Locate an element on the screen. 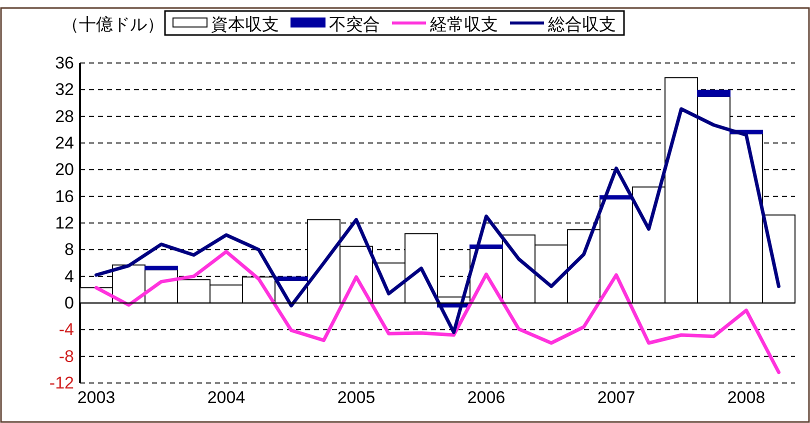  y-axis-title: （十億ドル） is located at coordinates (113, 24).